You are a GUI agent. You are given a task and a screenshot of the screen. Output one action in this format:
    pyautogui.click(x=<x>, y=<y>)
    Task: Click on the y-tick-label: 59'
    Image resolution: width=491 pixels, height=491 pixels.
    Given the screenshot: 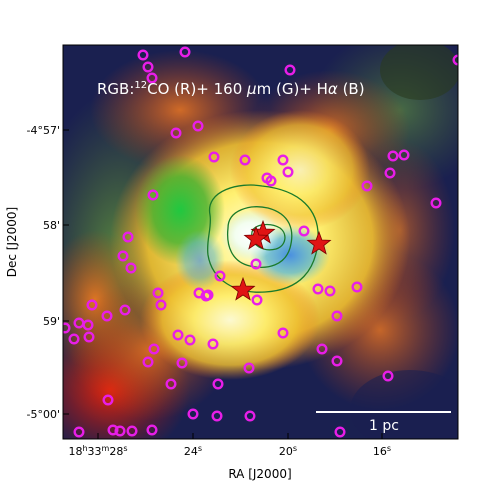 What is the action you would take?
    pyautogui.click(x=51, y=321)
    